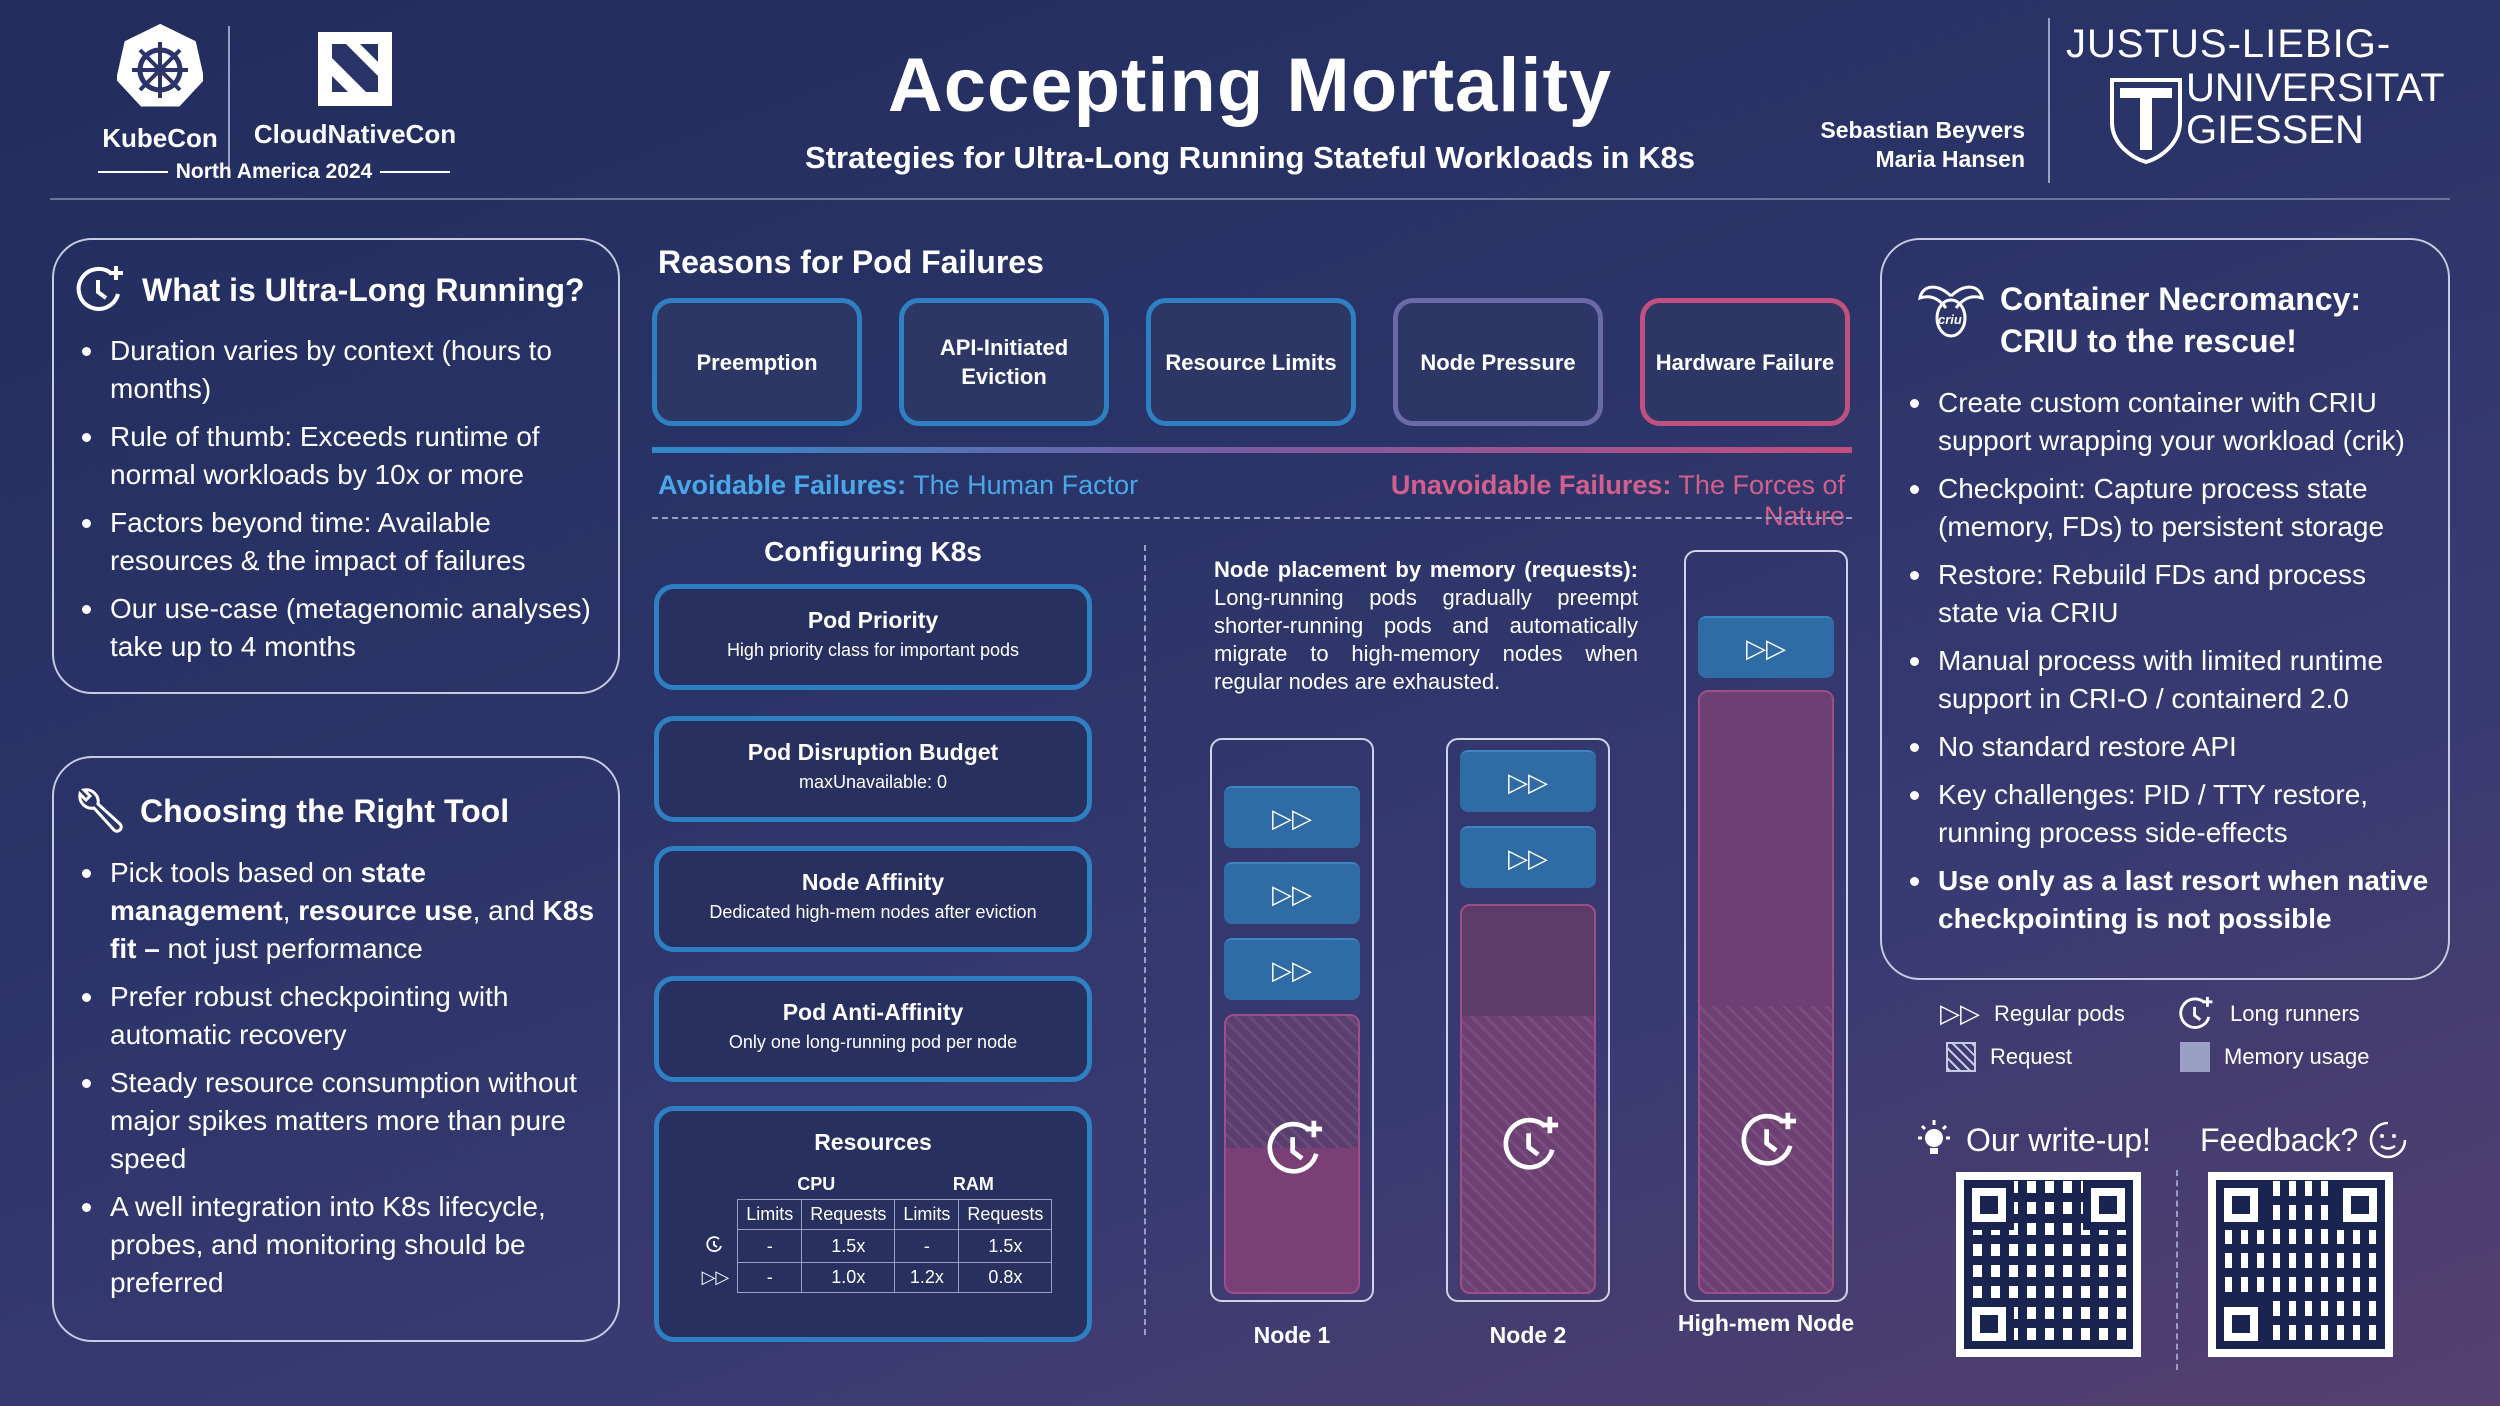  I want to click on legend-label: Long runners, so click(2295, 1013).